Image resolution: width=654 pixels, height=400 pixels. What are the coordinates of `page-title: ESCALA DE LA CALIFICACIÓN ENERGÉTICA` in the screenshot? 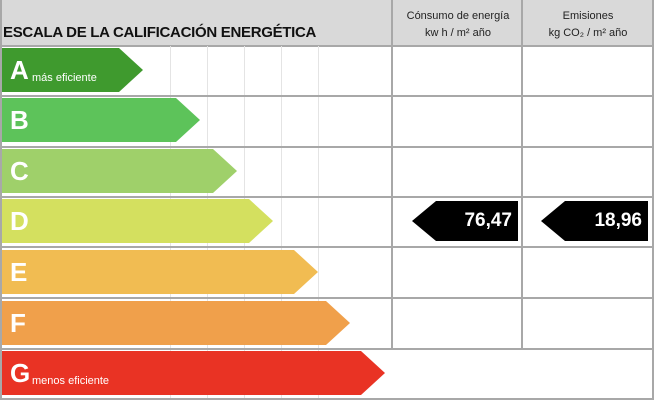 It's located at (160, 32).